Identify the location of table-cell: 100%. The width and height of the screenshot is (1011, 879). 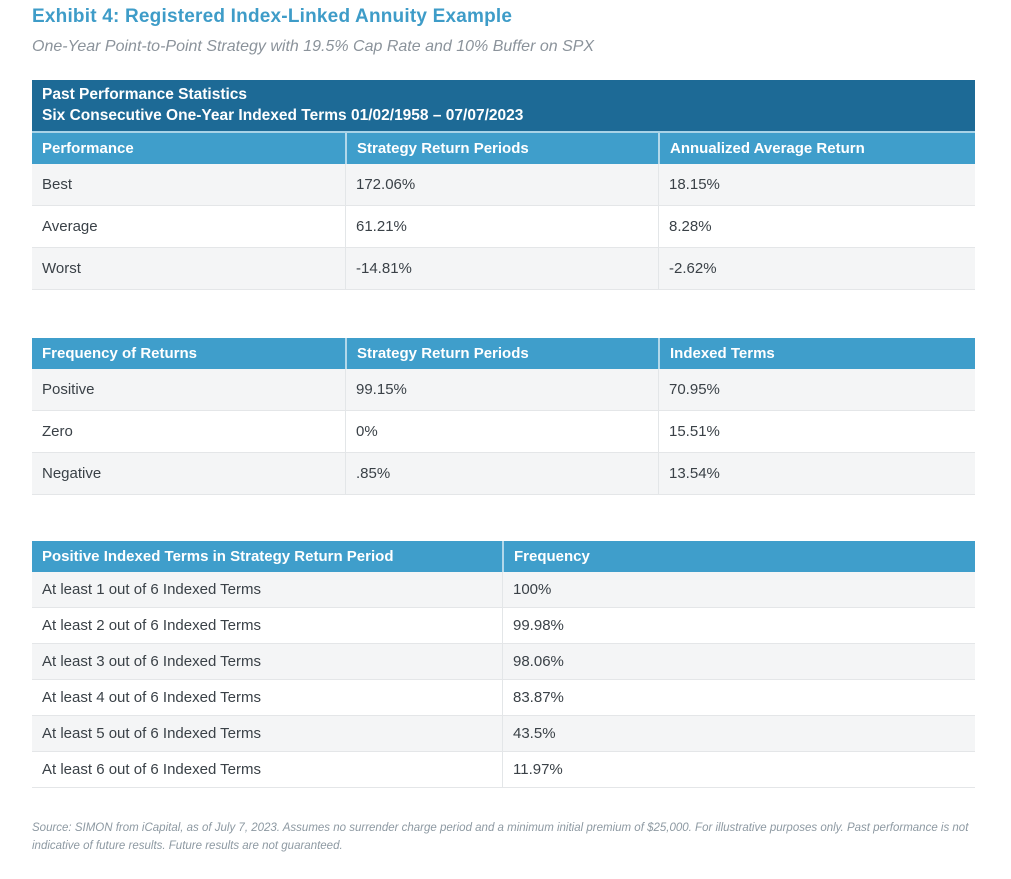
(738, 590).